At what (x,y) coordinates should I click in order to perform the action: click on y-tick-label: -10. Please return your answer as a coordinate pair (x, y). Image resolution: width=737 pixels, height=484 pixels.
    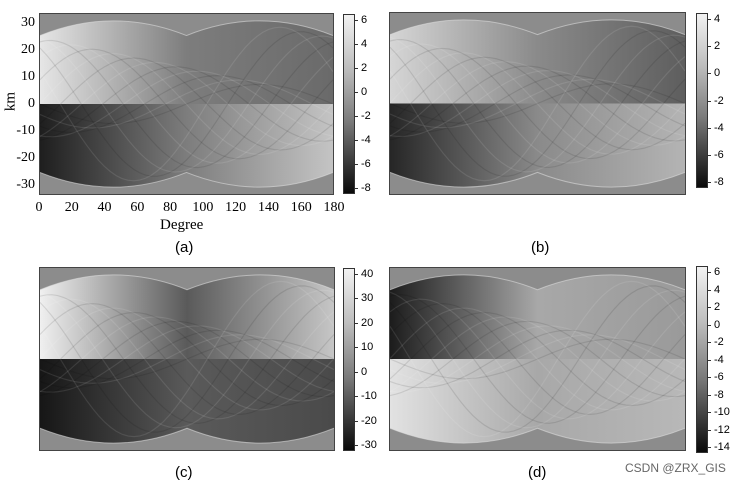
    Looking at the image, I should click on (25, 130).